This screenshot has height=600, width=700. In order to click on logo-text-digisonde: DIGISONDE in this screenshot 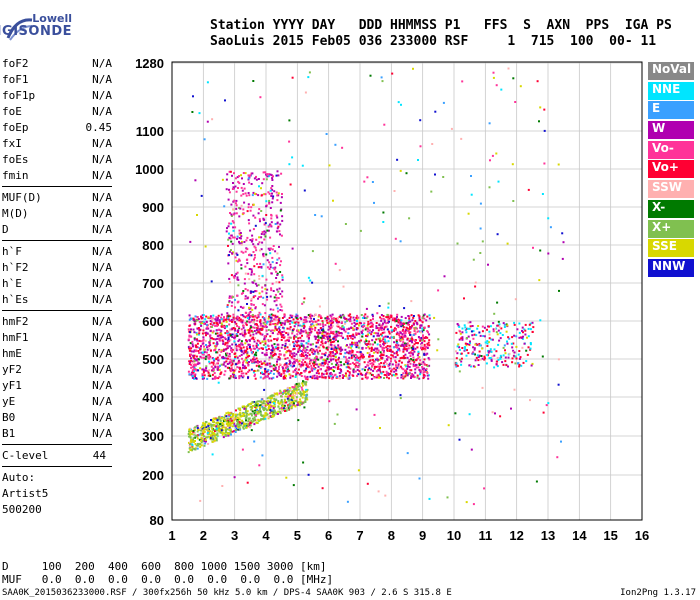, I will do `click(36, 31)`.